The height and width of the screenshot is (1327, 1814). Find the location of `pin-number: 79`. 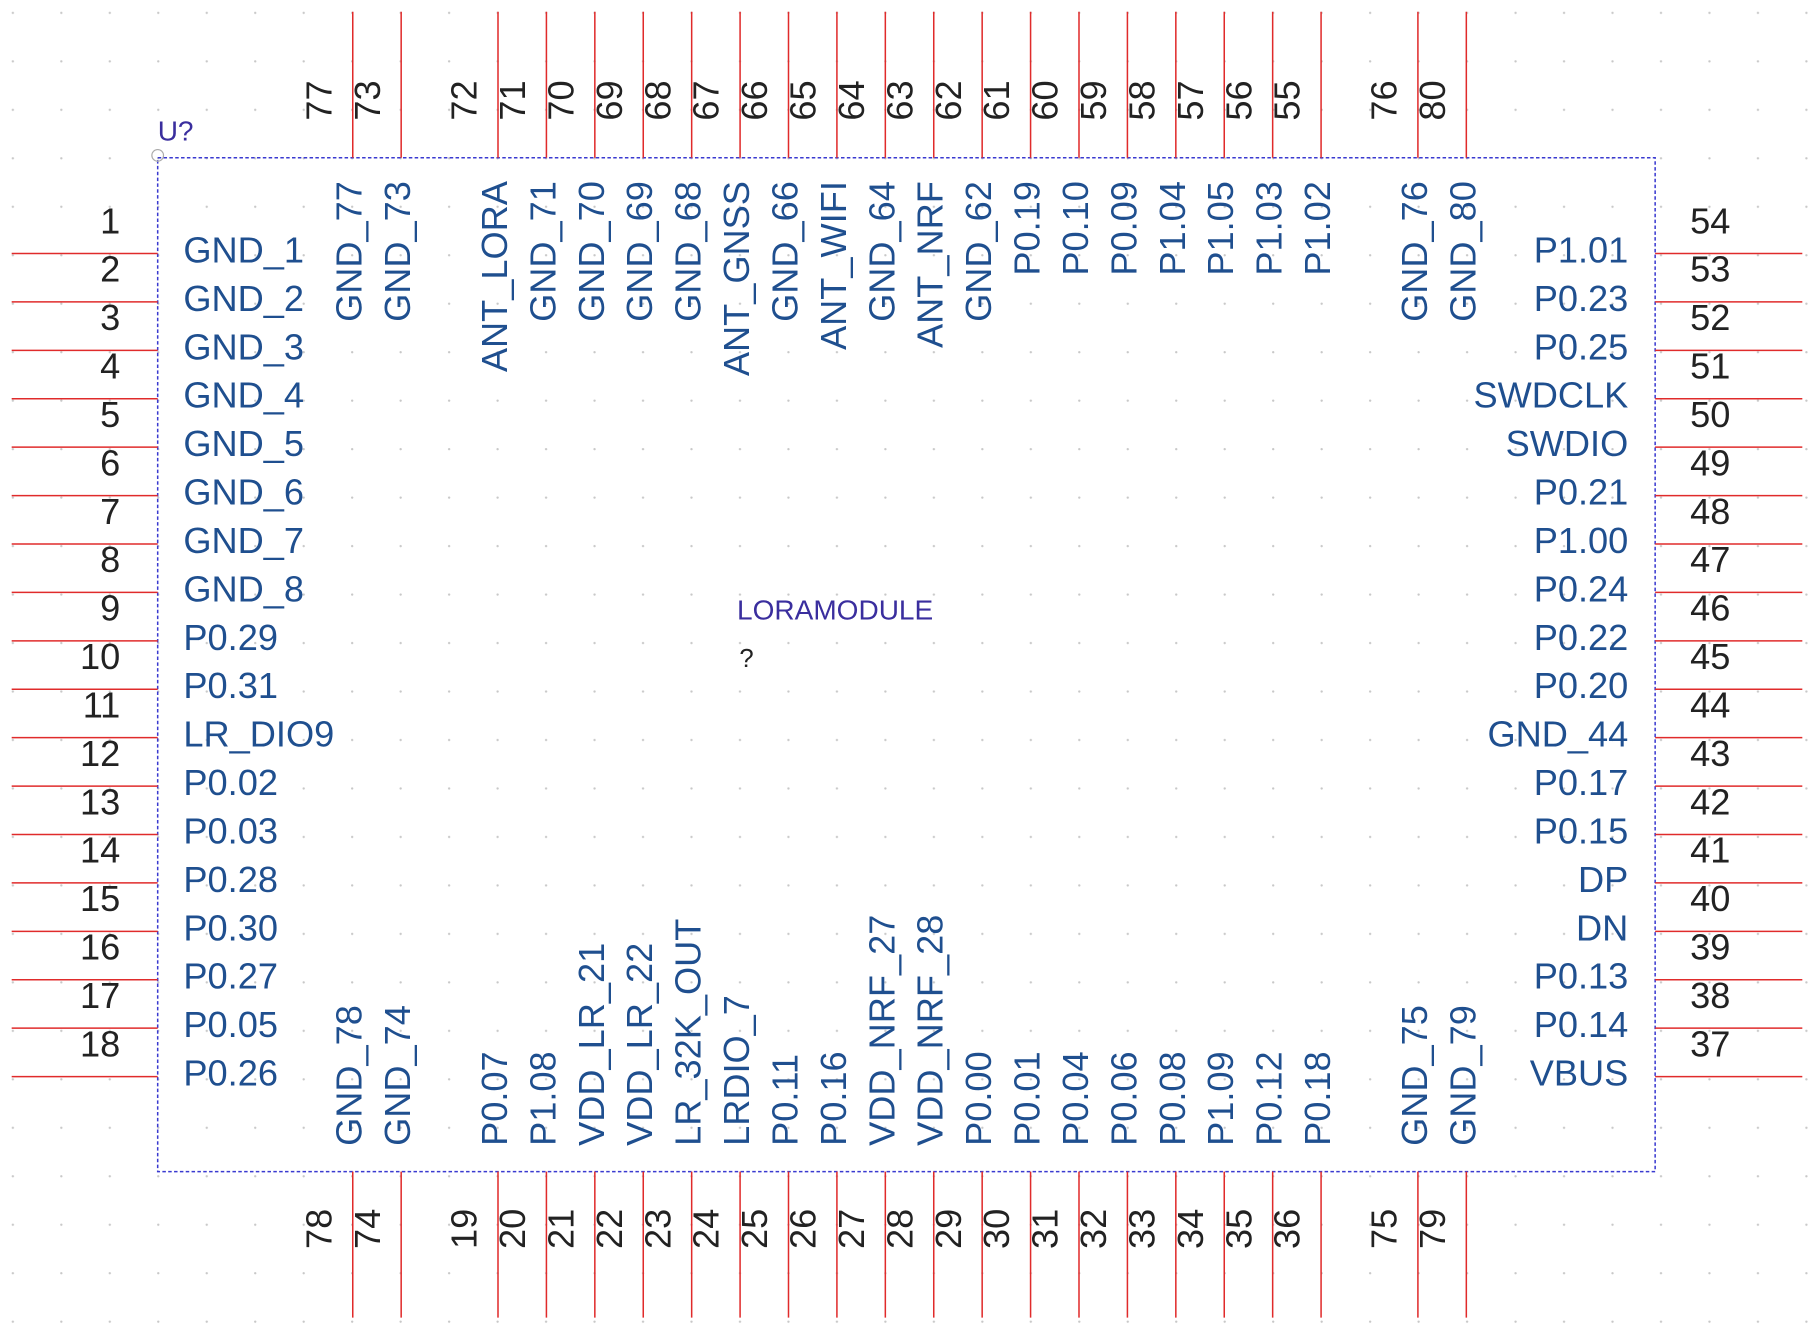

pin-number: 79 is located at coordinates (1432, 1229).